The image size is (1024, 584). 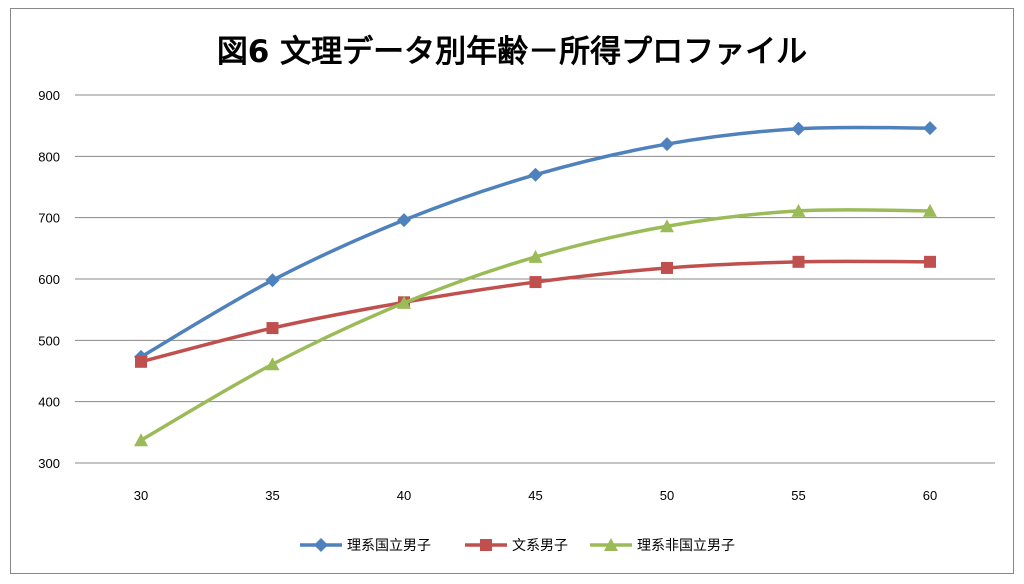 What do you see at coordinates (141, 495) in the screenshot?
I see `x-tick-label: 30` at bounding box center [141, 495].